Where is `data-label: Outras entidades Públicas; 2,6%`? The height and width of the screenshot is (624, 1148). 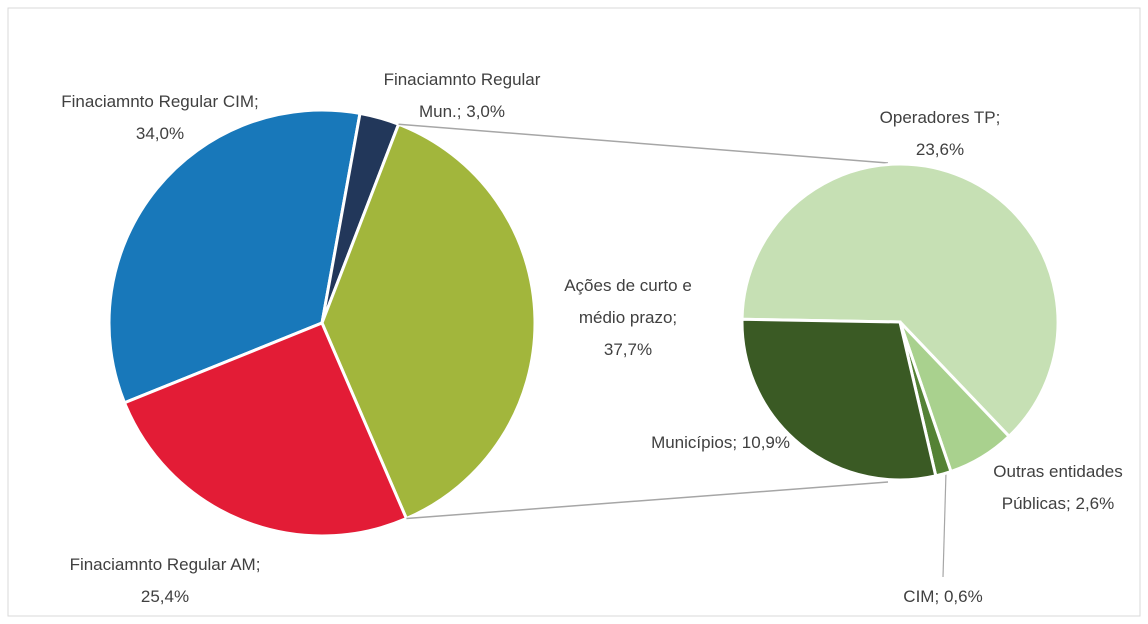
data-label: Outras entidades Públicas; 2,6% is located at coordinates (1058, 488).